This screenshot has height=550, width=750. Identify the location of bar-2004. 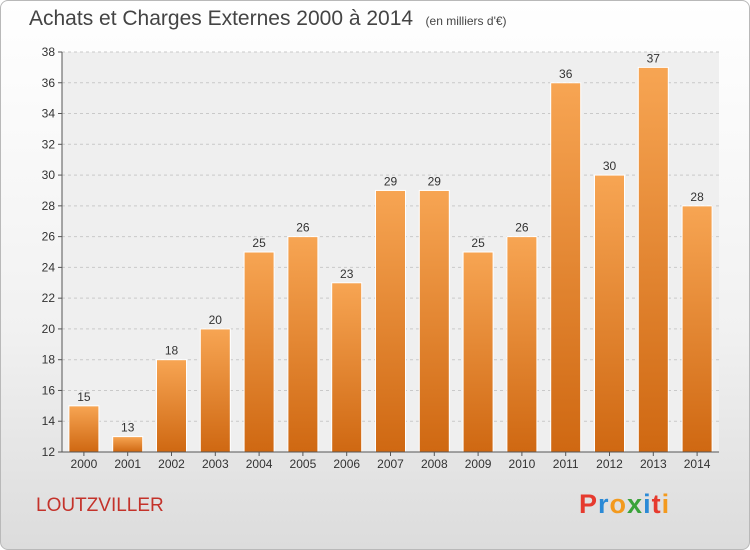
(259, 352).